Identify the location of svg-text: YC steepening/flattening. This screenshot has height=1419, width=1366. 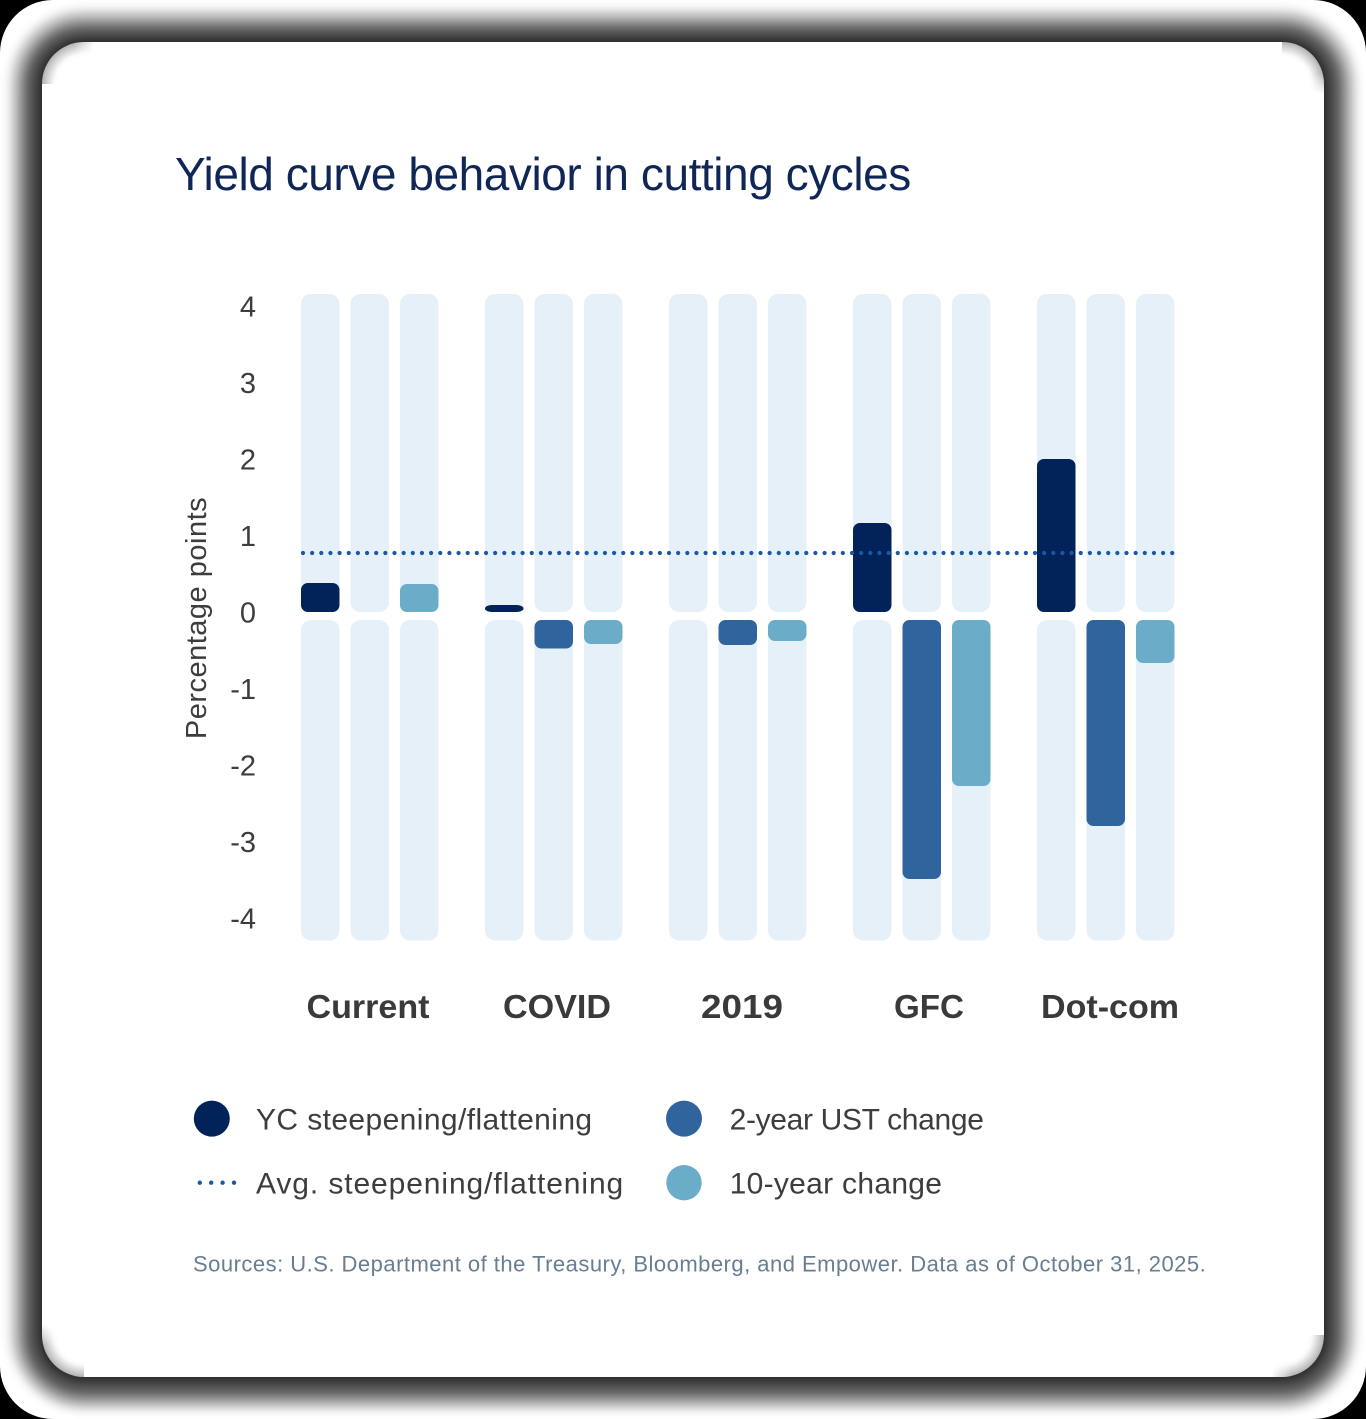
(424, 1120).